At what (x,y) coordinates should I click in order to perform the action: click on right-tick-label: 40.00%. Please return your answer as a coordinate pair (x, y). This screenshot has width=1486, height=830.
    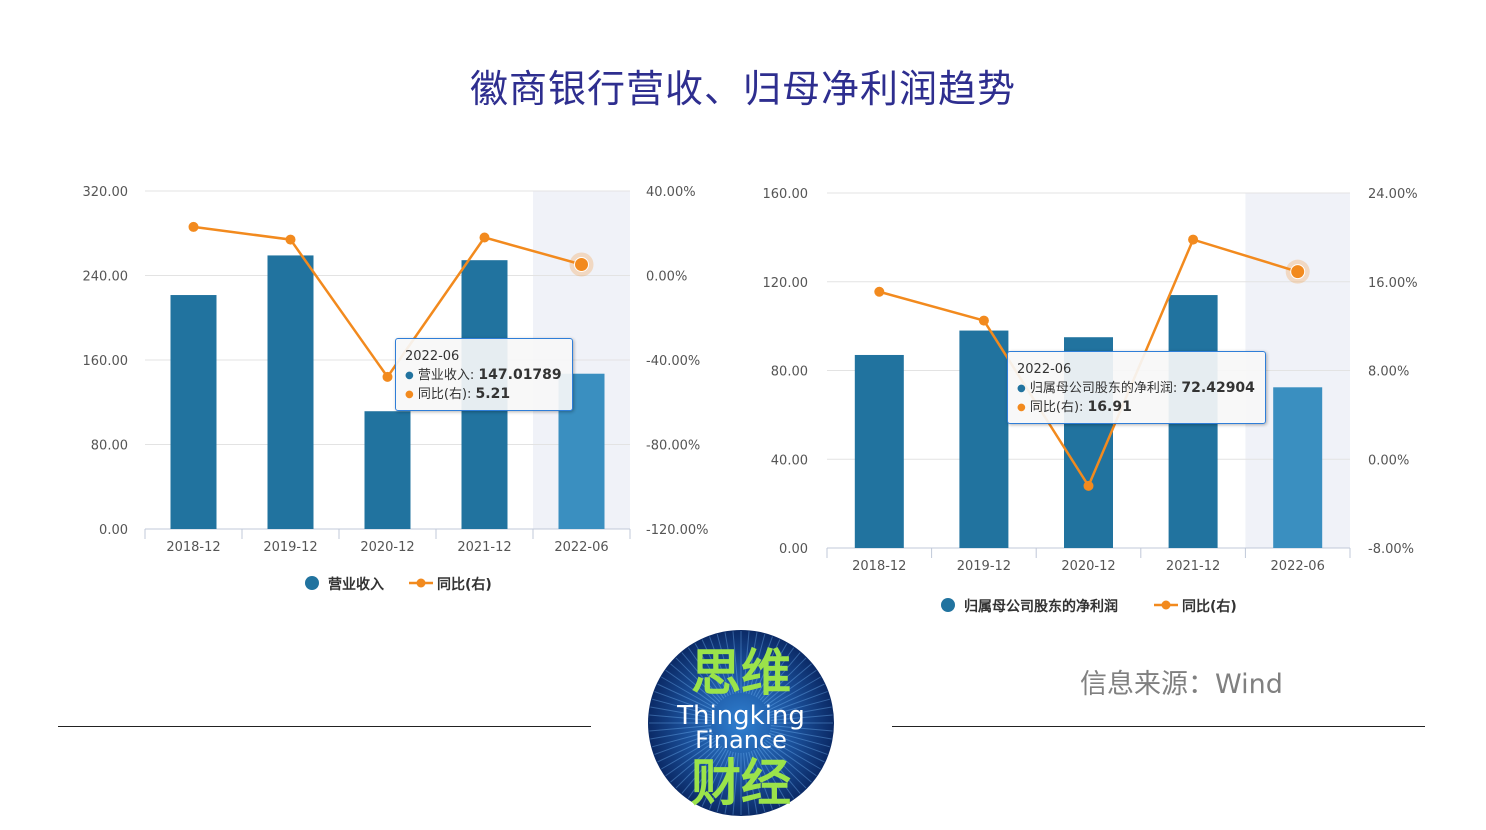
    Looking at the image, I should click on (671, 192).